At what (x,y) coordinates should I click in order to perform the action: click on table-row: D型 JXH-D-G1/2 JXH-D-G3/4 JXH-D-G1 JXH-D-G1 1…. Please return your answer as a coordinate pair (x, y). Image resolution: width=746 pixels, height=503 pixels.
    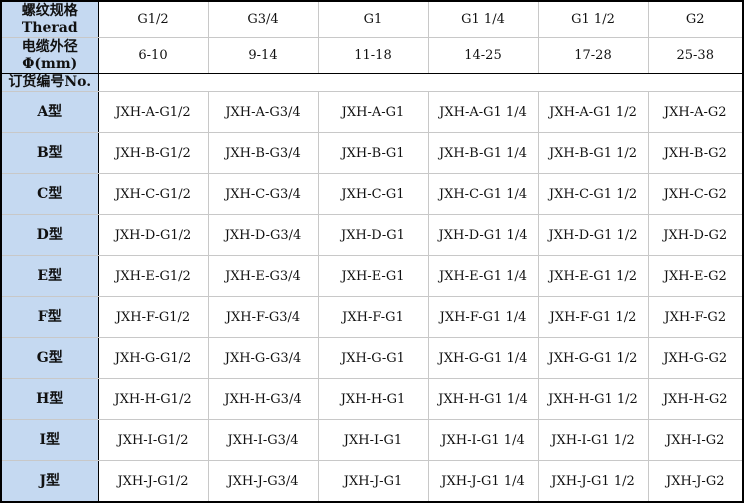
    Looking at the image, I should click on (372, 235).